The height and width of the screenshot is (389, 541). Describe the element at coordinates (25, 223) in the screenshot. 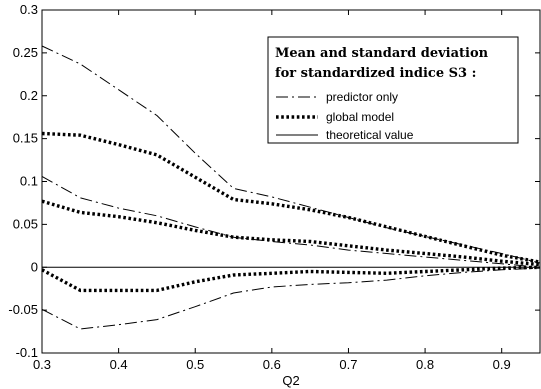

I see `y-tick-label: 0.05` at that location.